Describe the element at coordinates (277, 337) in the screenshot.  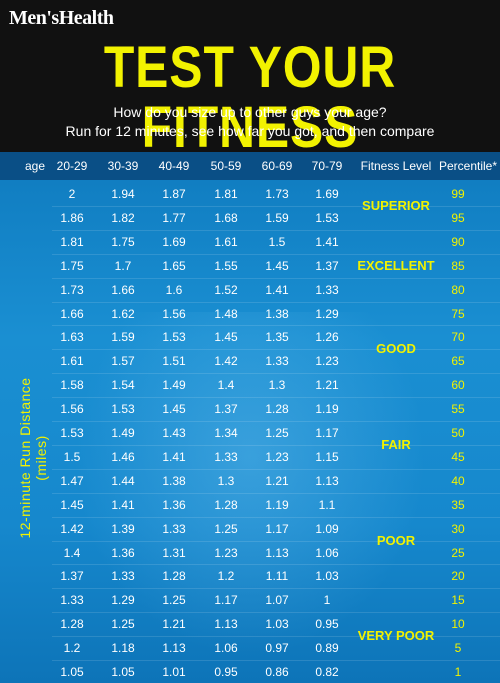
I see `distance-cell: 1.35` at that location.